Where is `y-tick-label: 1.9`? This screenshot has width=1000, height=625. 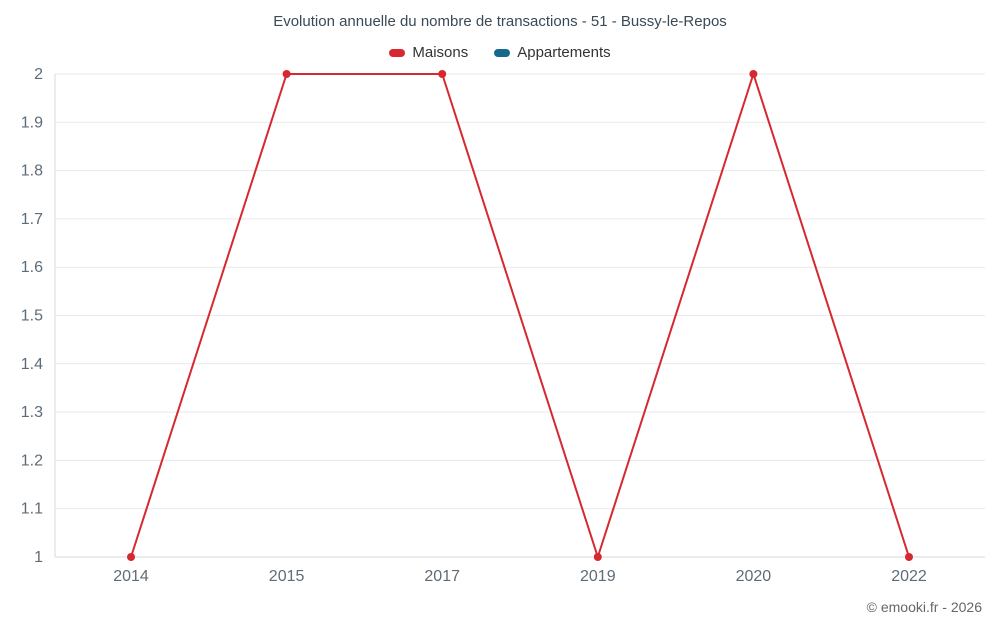 y-tick-label: 1.9 is located at coordinates (32, 122).